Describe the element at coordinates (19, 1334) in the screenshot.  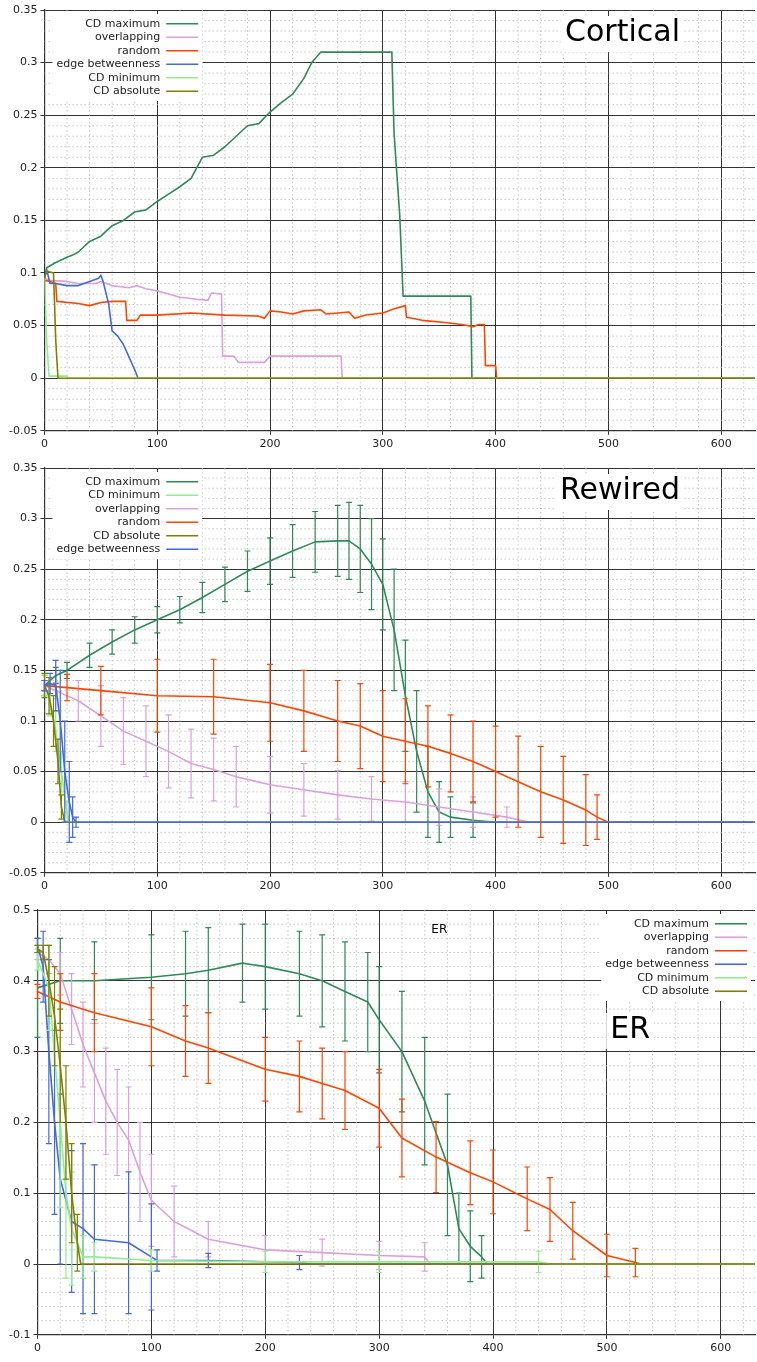
I see `y-tick-label: -0.1` at that location.